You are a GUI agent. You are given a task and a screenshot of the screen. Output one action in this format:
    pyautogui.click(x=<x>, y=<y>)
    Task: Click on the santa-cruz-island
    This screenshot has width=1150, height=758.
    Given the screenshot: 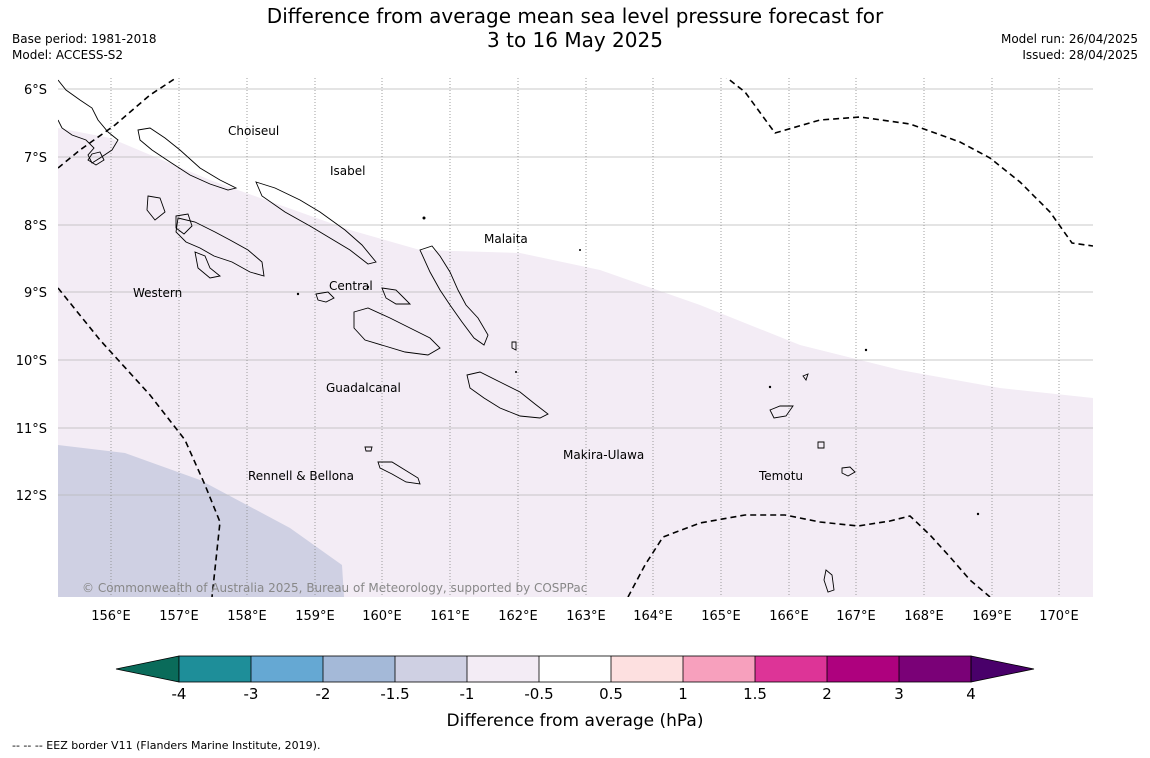 What is the action you would take?
    pyautogui.click(x=781, y=412)
    